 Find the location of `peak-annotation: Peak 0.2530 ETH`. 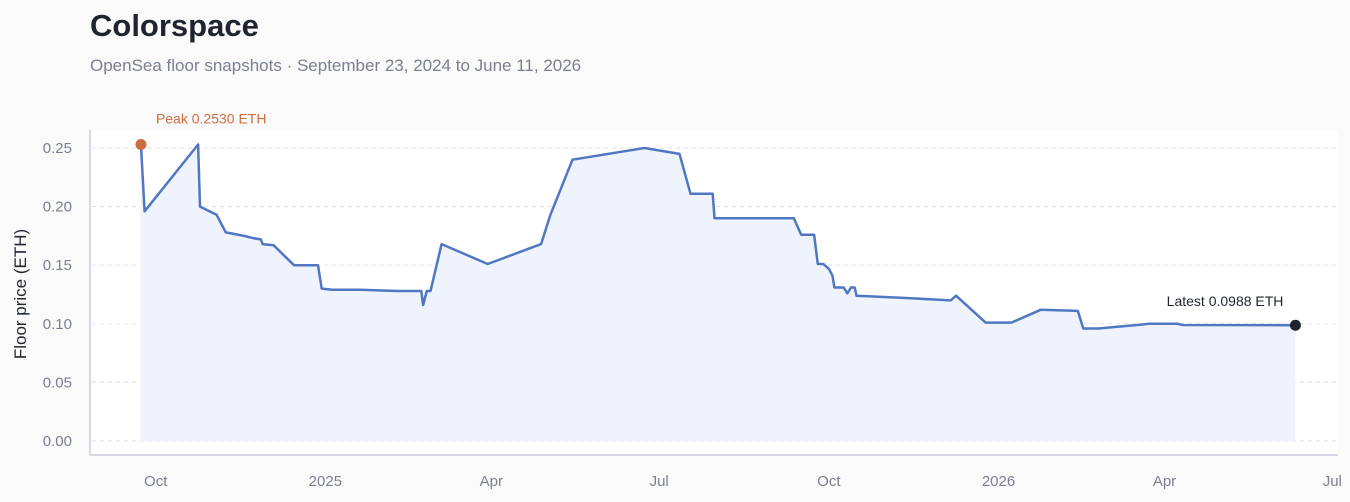

peak-annotation: Peak 0.2530 ETH is located at coordinates (211, 118).